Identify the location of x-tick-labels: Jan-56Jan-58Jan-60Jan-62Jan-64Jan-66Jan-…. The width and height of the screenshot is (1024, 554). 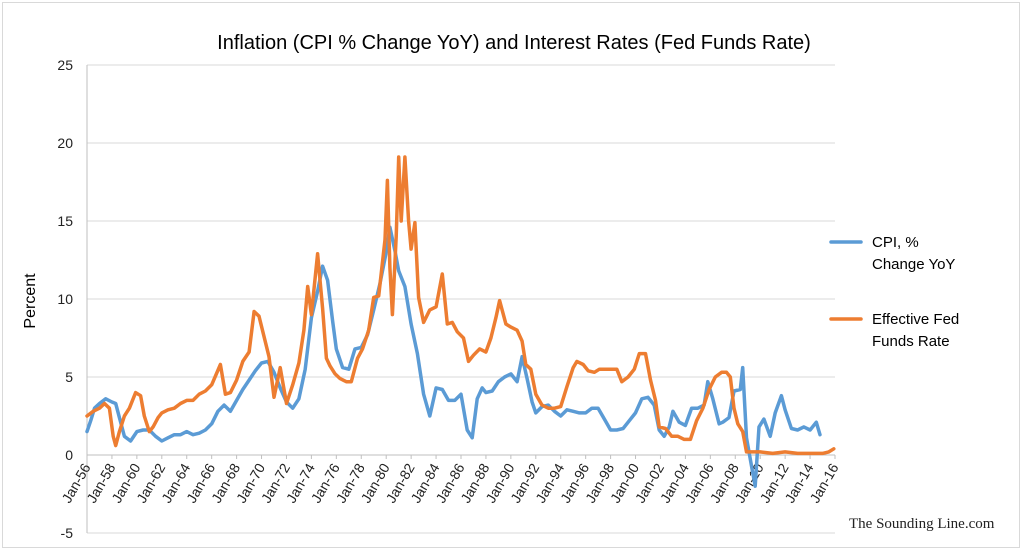
(450, 480).